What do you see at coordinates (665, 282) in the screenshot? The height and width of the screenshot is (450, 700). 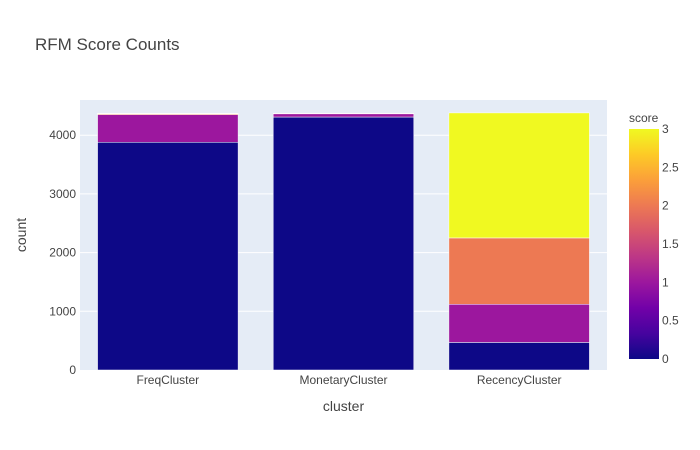 I see `colorbar-tick-label: 1` at bounding box center [665, 282].